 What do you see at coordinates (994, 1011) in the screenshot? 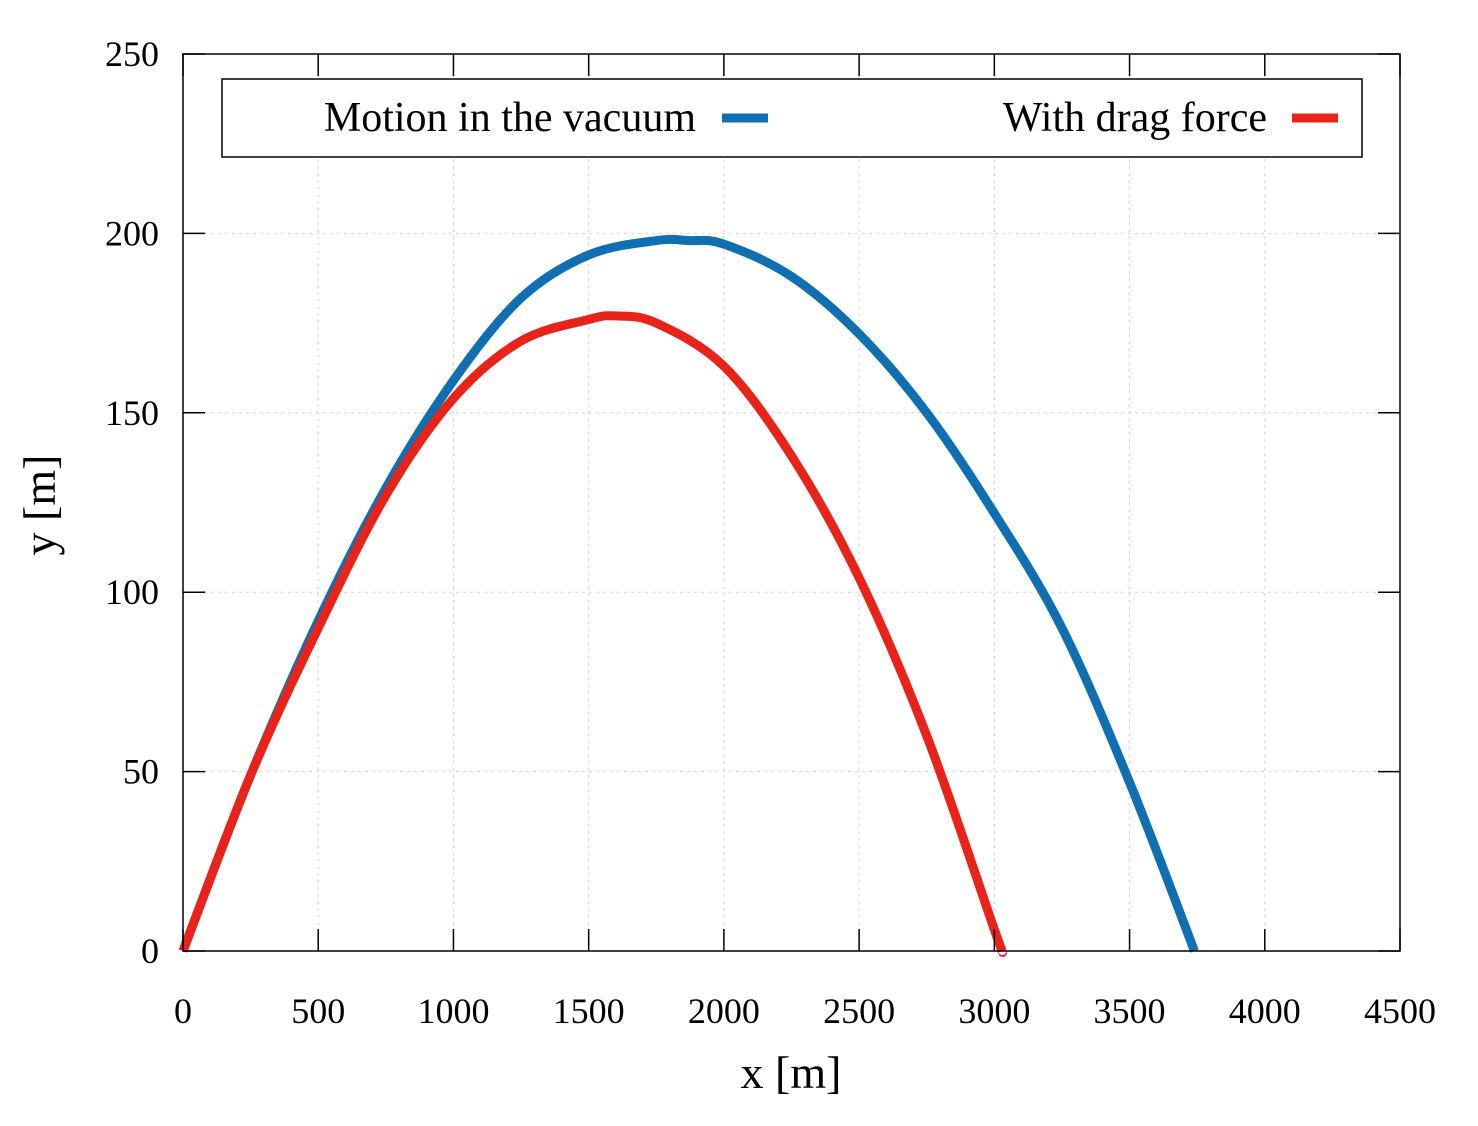
I see `x-tick-label: 3000` at bounding box center [994, 1011].